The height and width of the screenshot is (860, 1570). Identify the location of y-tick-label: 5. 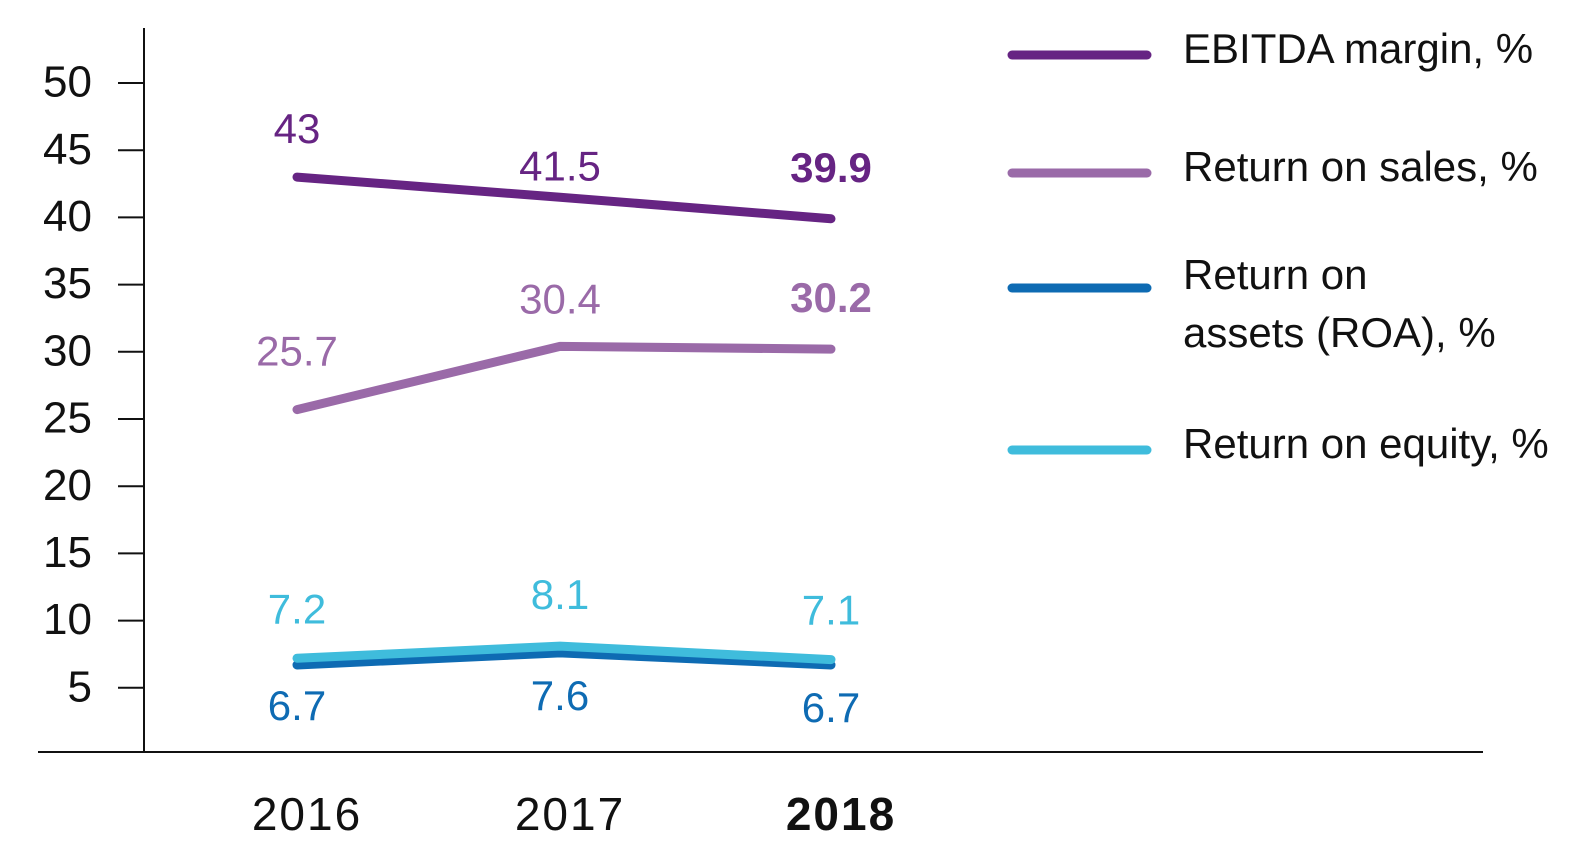
(80, 686).